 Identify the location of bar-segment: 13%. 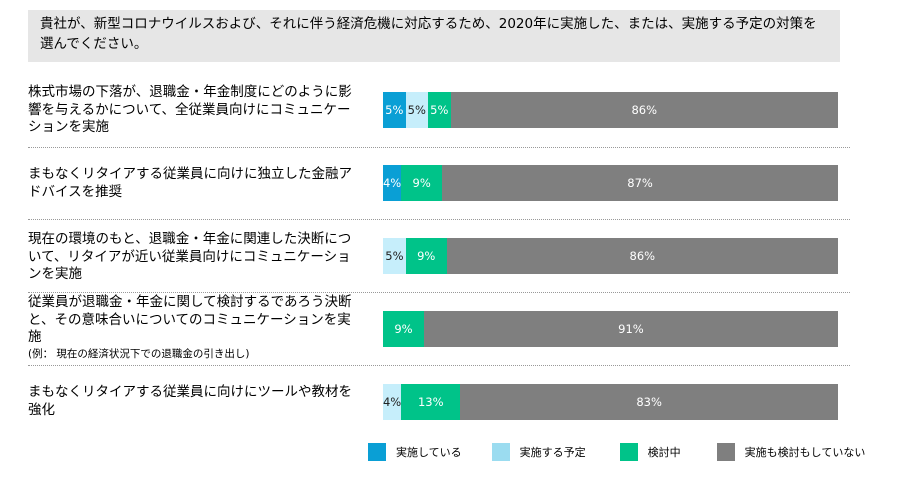
(431, 402).